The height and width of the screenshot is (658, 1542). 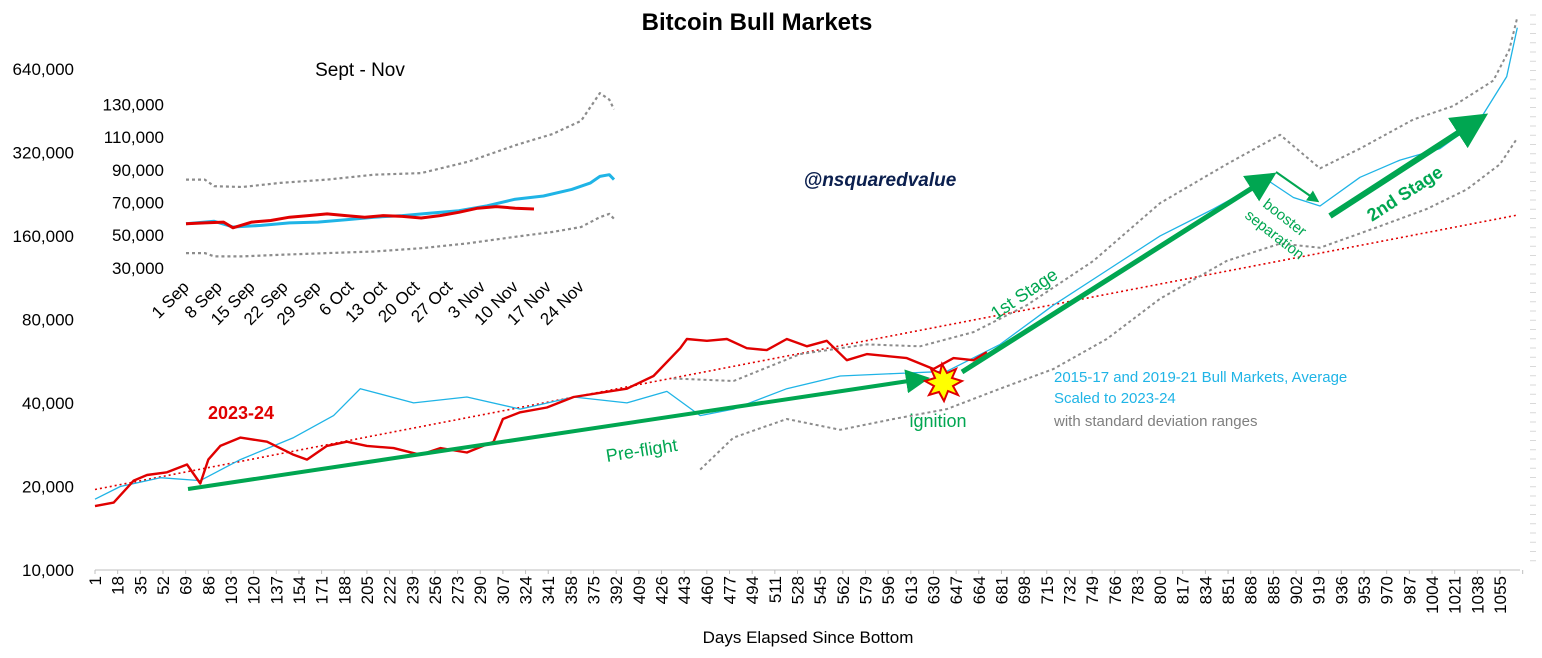 What do you see at coordinates (138, 170) in the screenshot?
I see `inset-y-tick-label: 90,000` at bounding box center [138, 170].